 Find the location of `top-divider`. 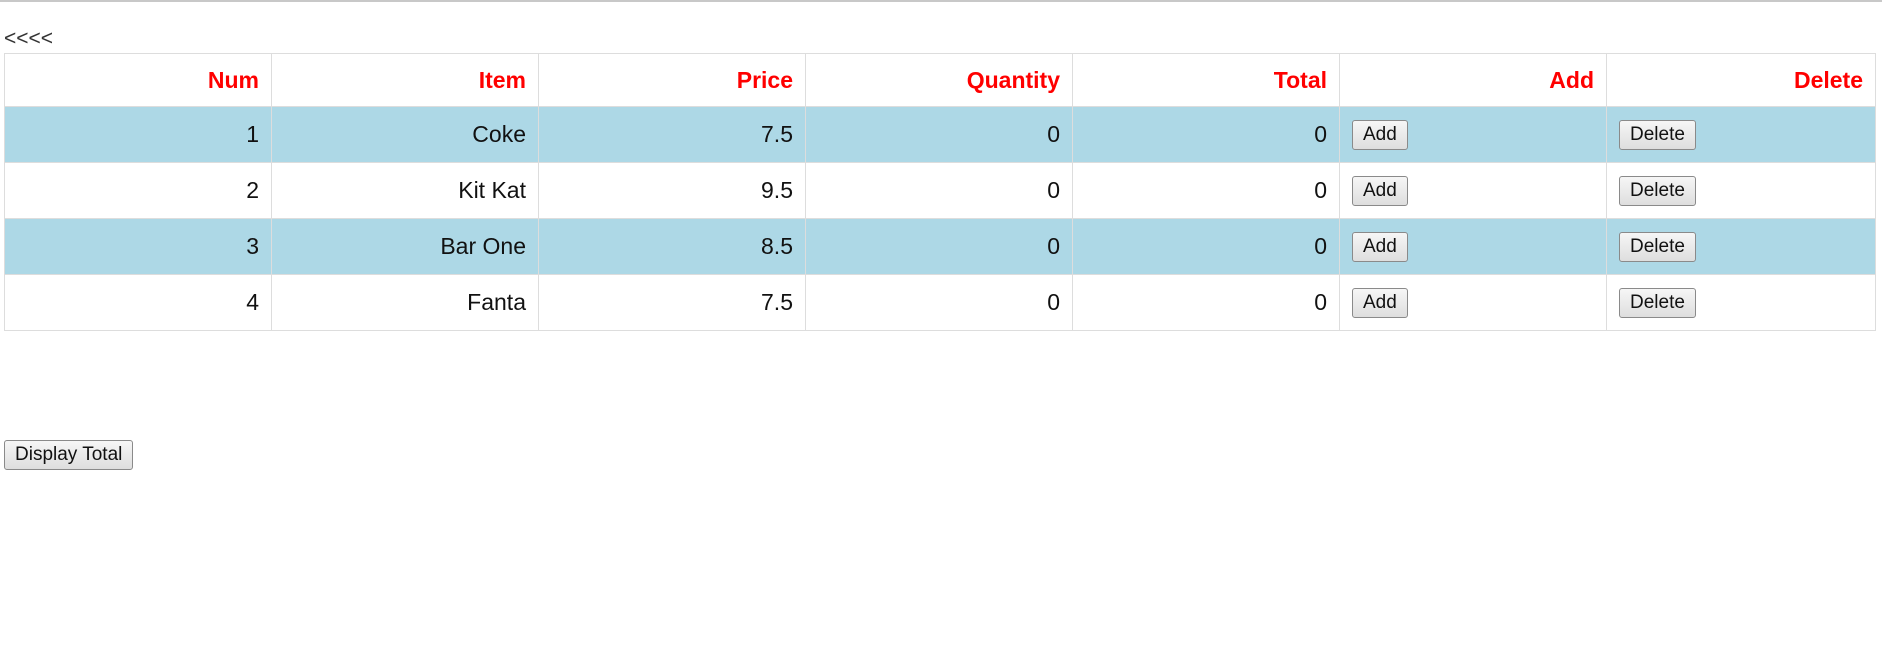

top-divider is located at coordinates (941, 1).